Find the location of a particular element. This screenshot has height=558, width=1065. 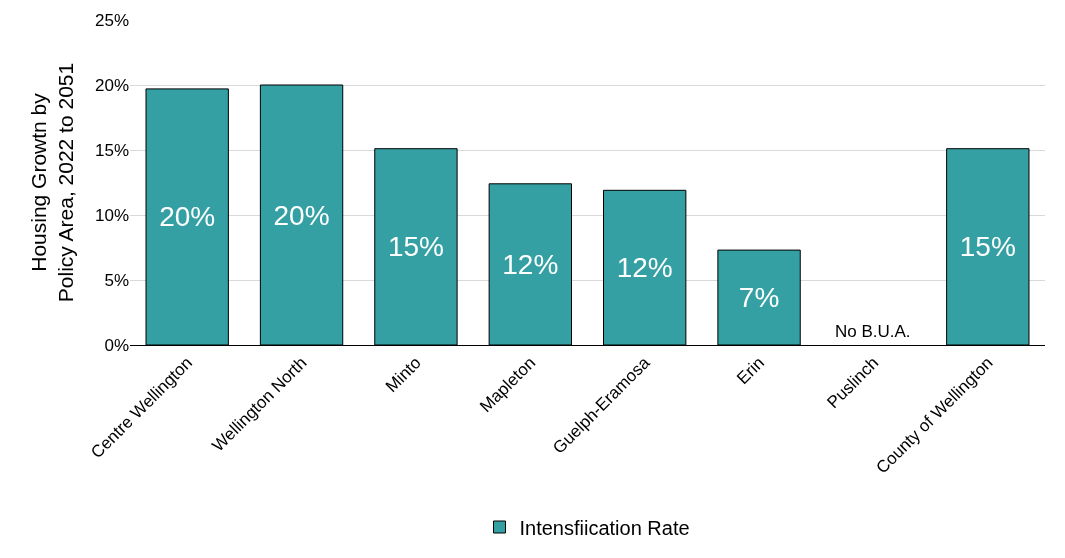

x-tick-label: Erin is located at coordinates (750, 371).